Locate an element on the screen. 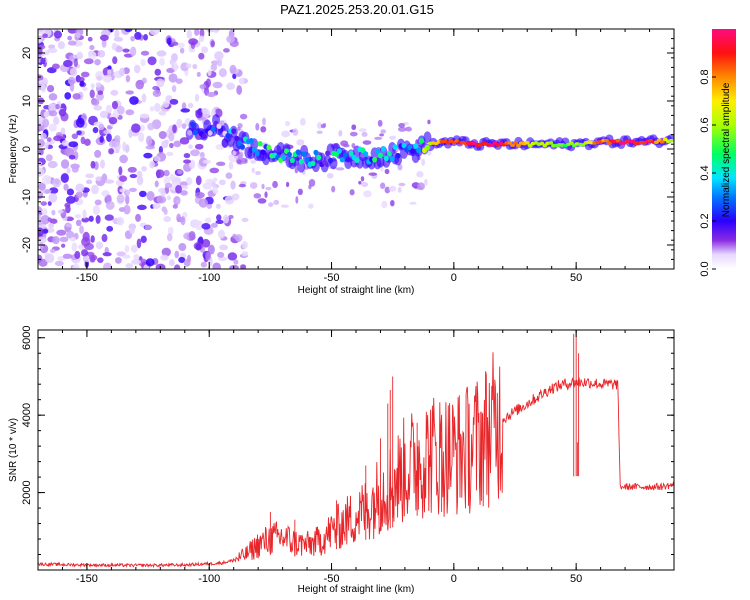 The width and height of the screenshot is (750, 600). spectrogram-x-label: Height of straight line (km) is located at coordinates (356, 290).